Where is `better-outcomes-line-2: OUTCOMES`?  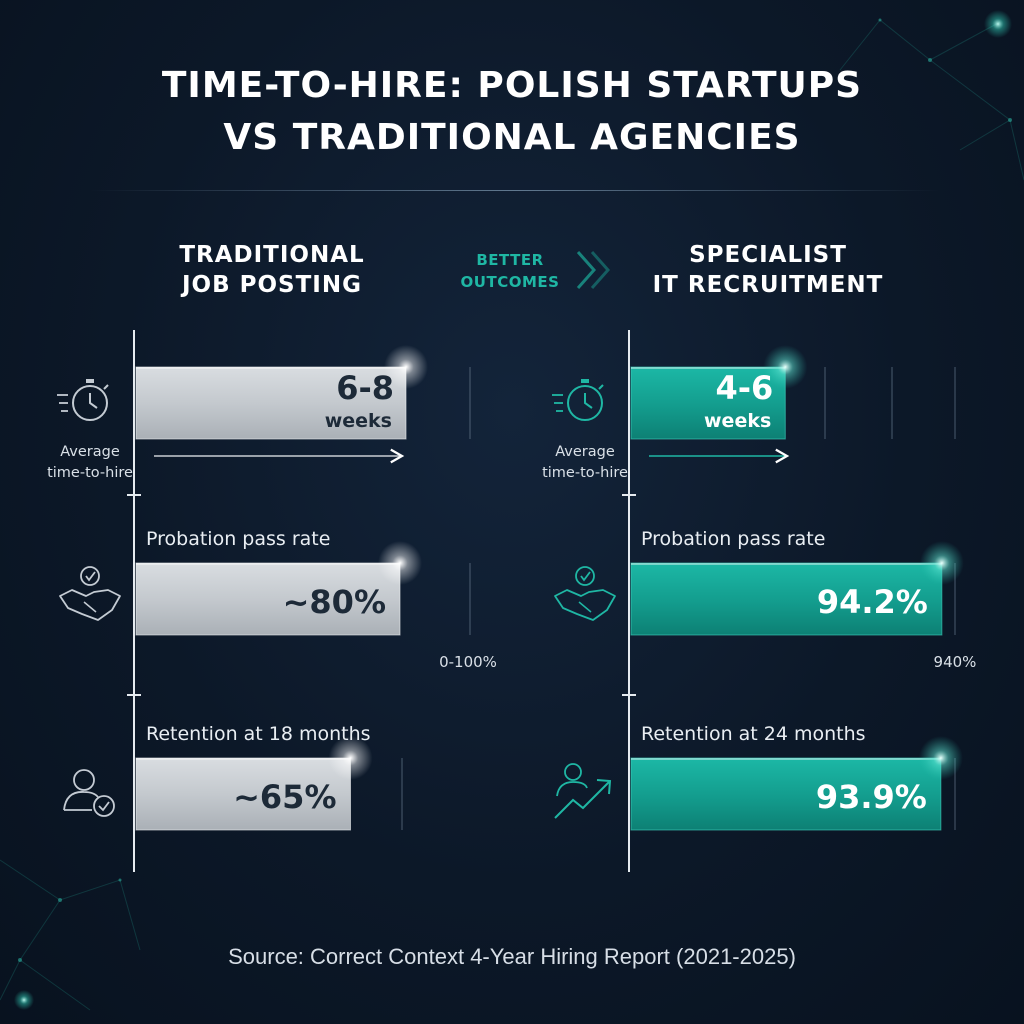 better-outcomes-line-2: OUTCOMES is located at coordinates (510, 282).